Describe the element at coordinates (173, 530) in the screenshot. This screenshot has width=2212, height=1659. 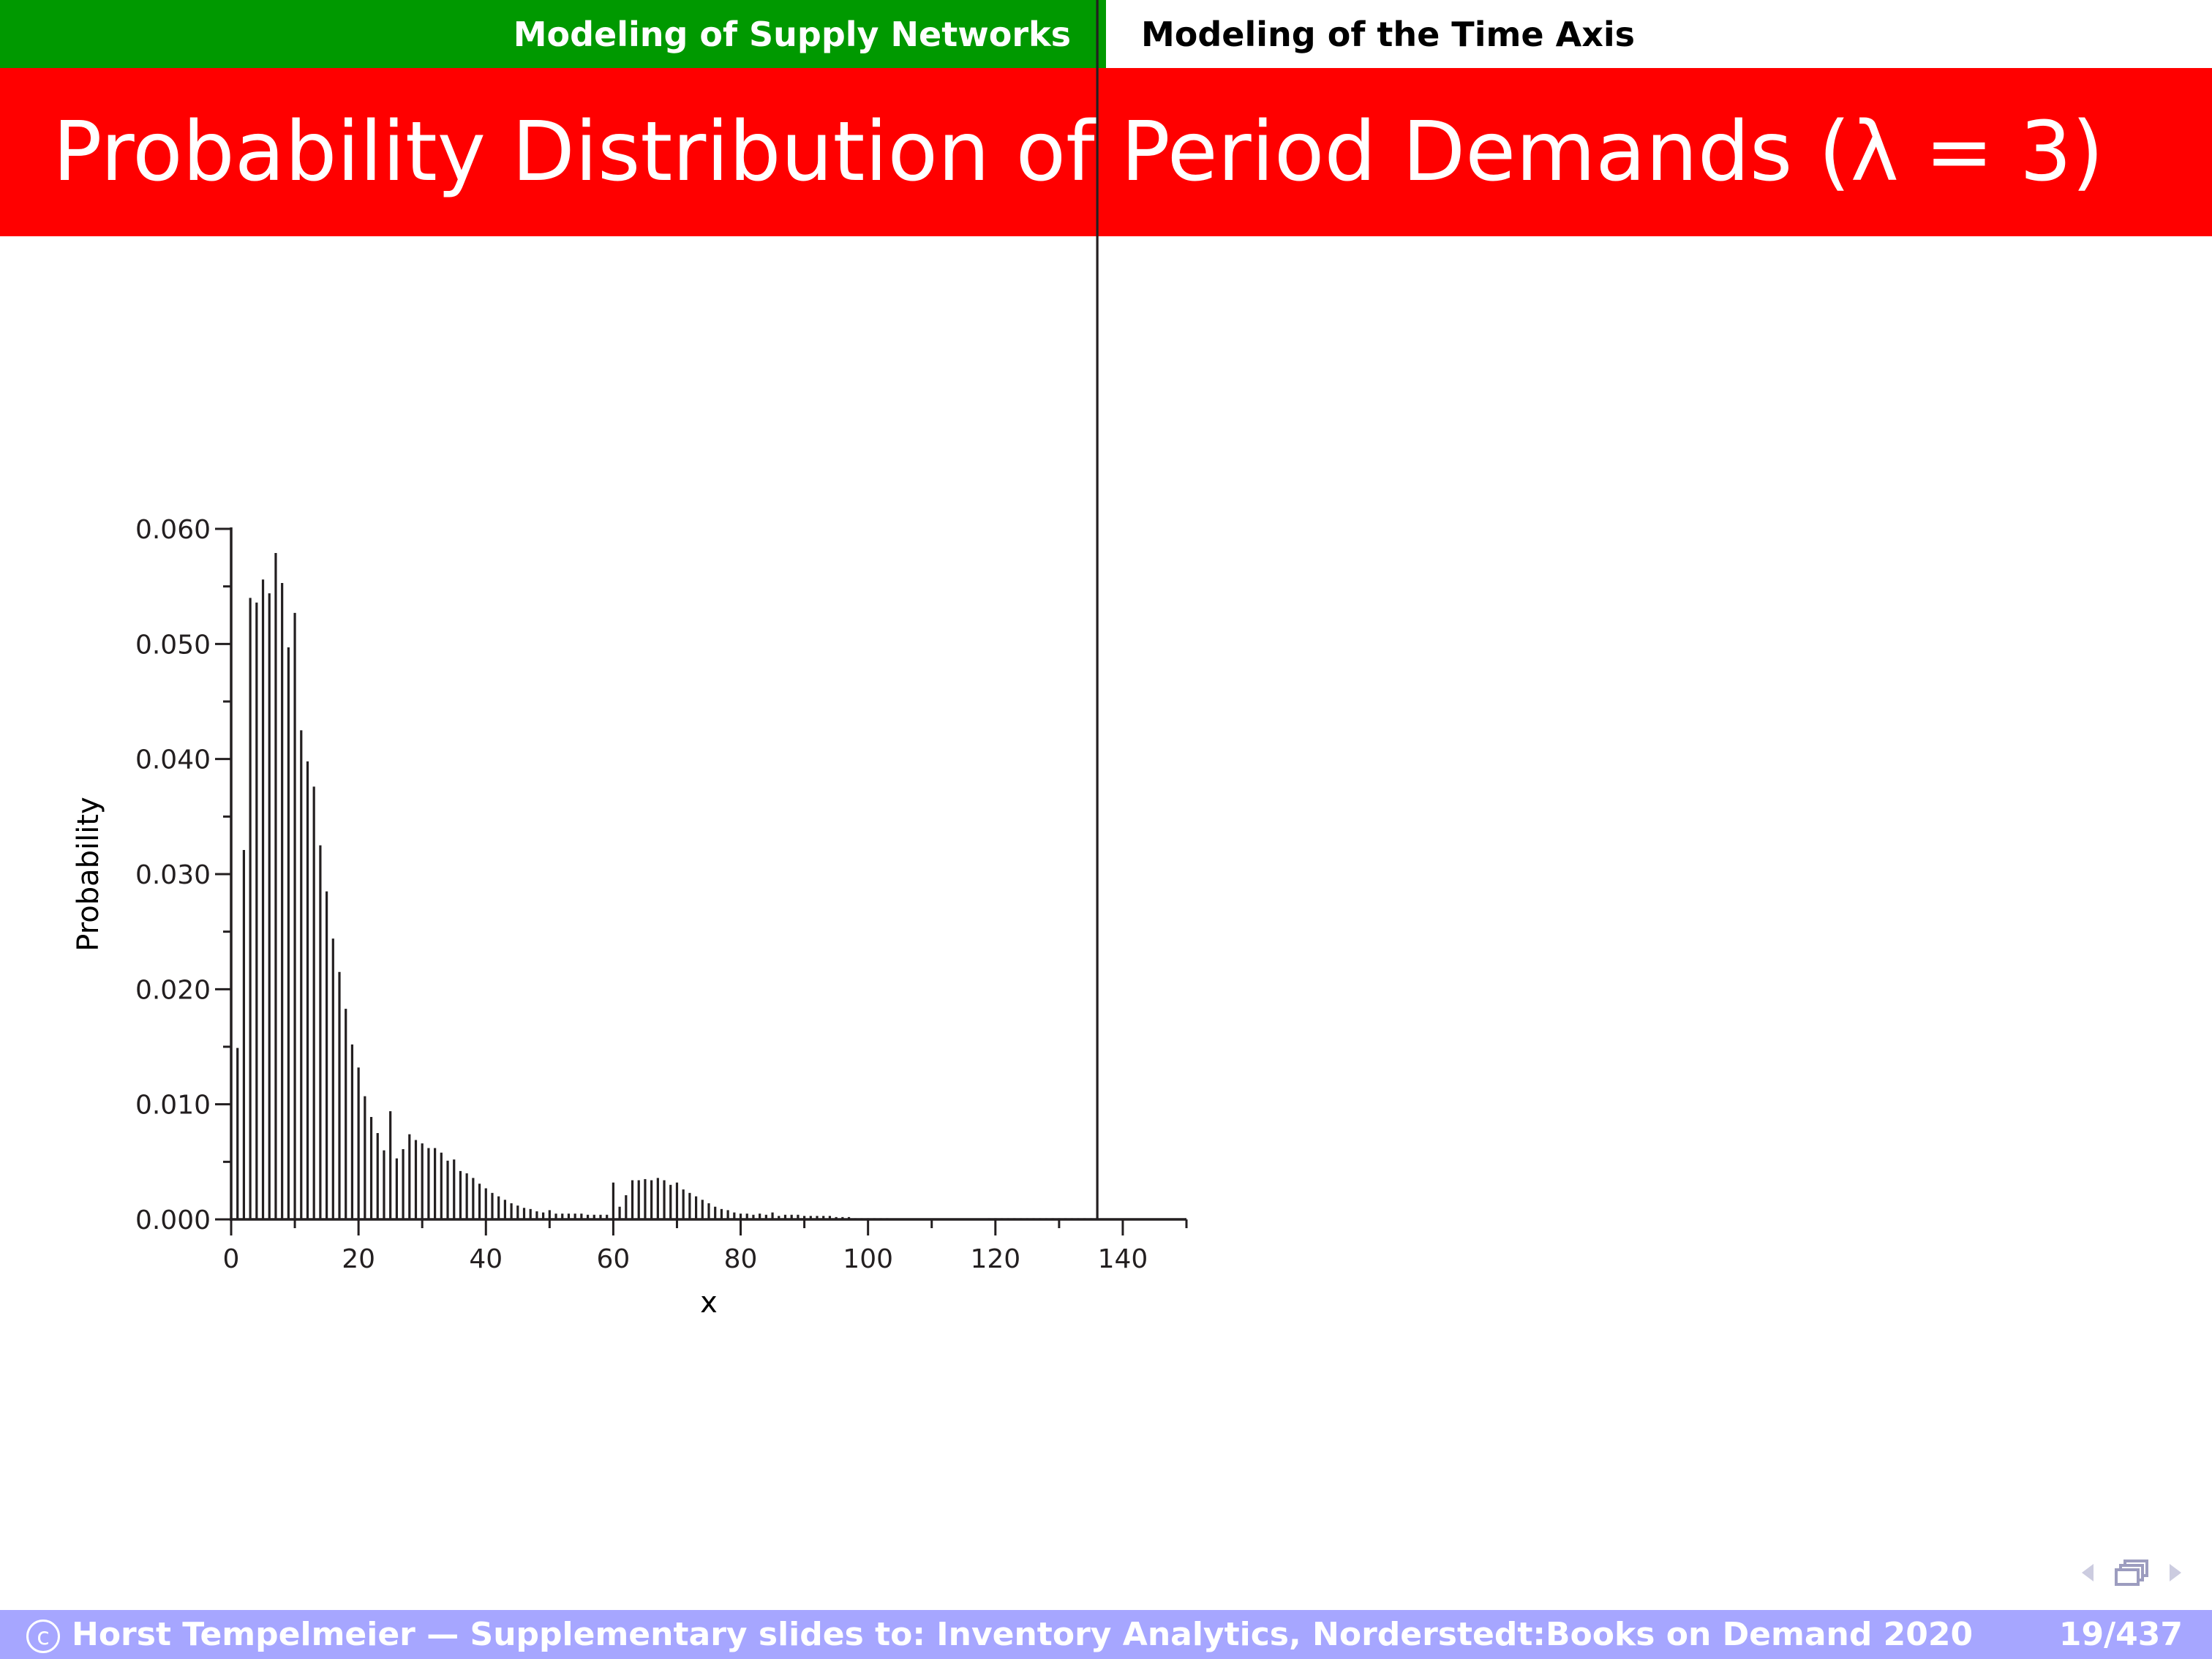
I see `y-tick-label: 0.060` at that location.